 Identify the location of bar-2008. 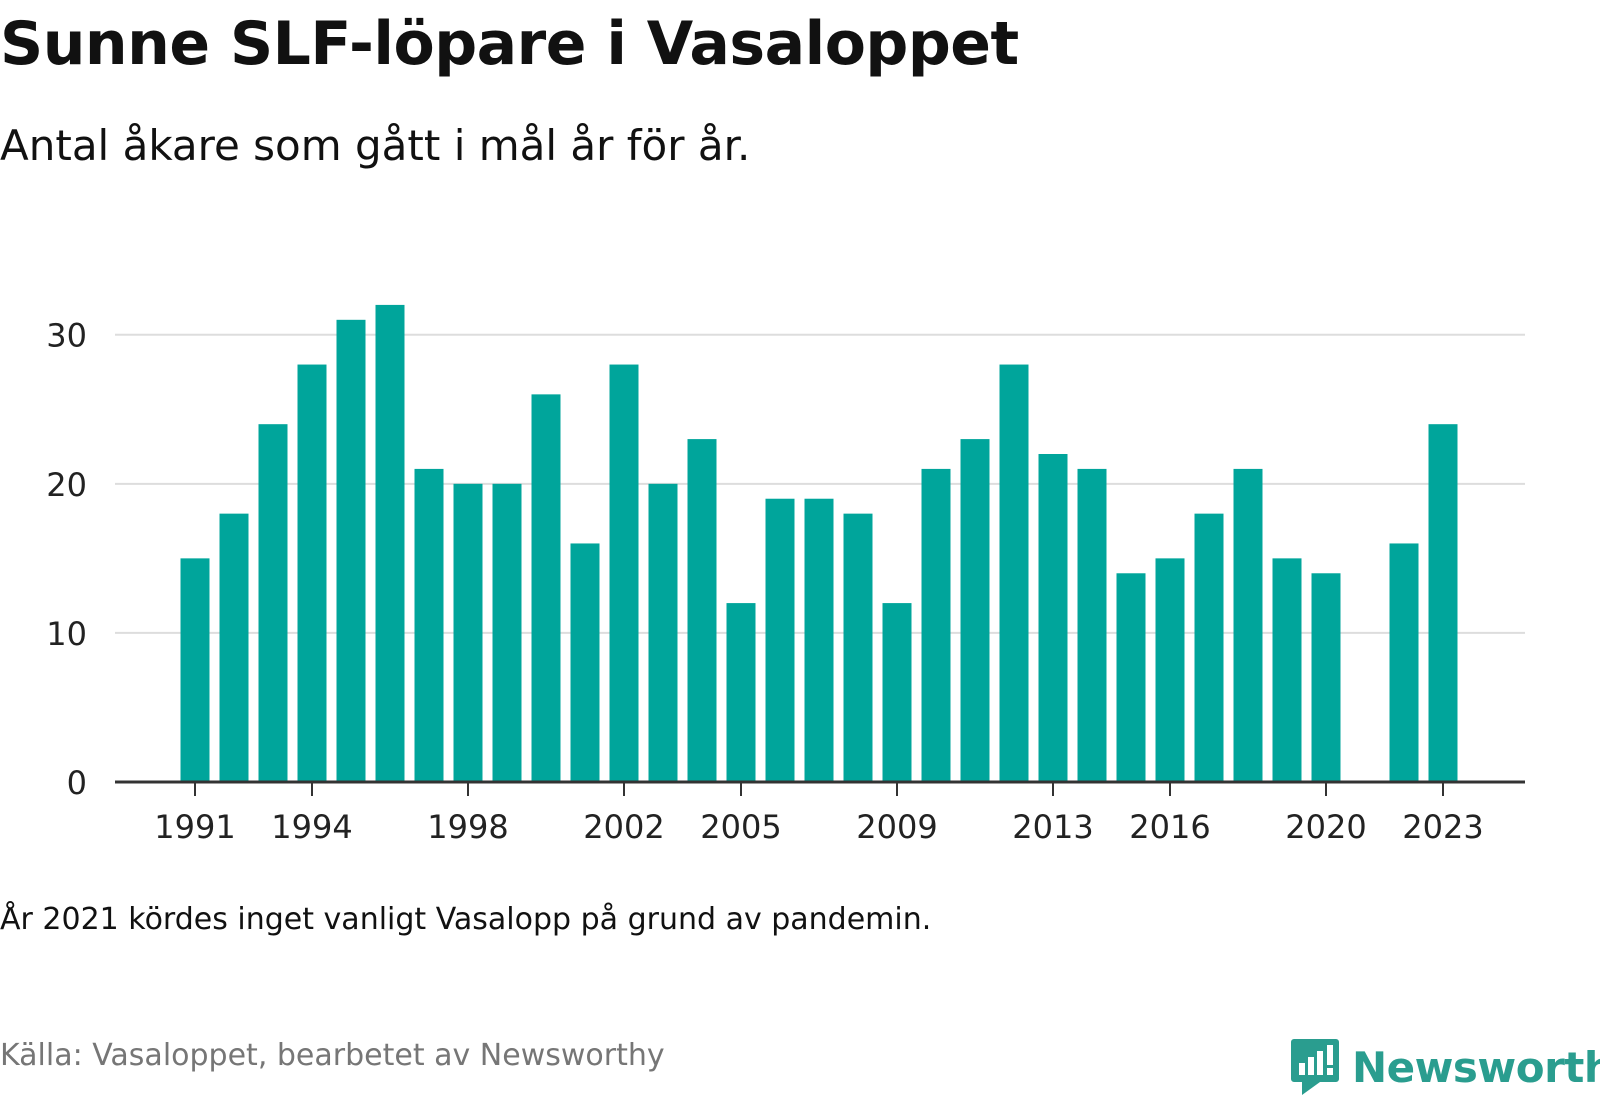
(858, 647).